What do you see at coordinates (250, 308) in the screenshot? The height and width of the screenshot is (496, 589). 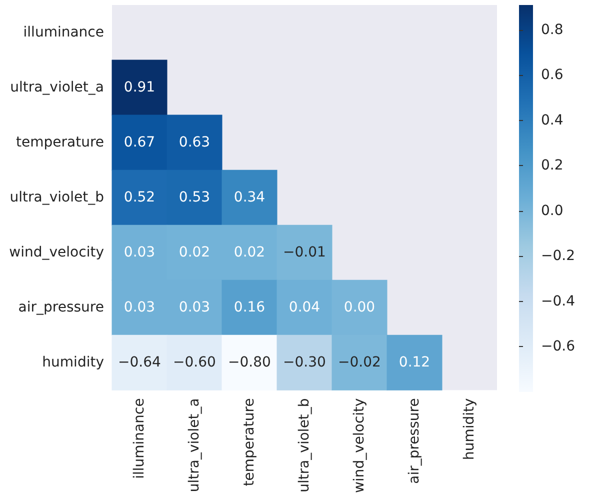 I see `data-label: 0.16` at bounding box center [250, 308].